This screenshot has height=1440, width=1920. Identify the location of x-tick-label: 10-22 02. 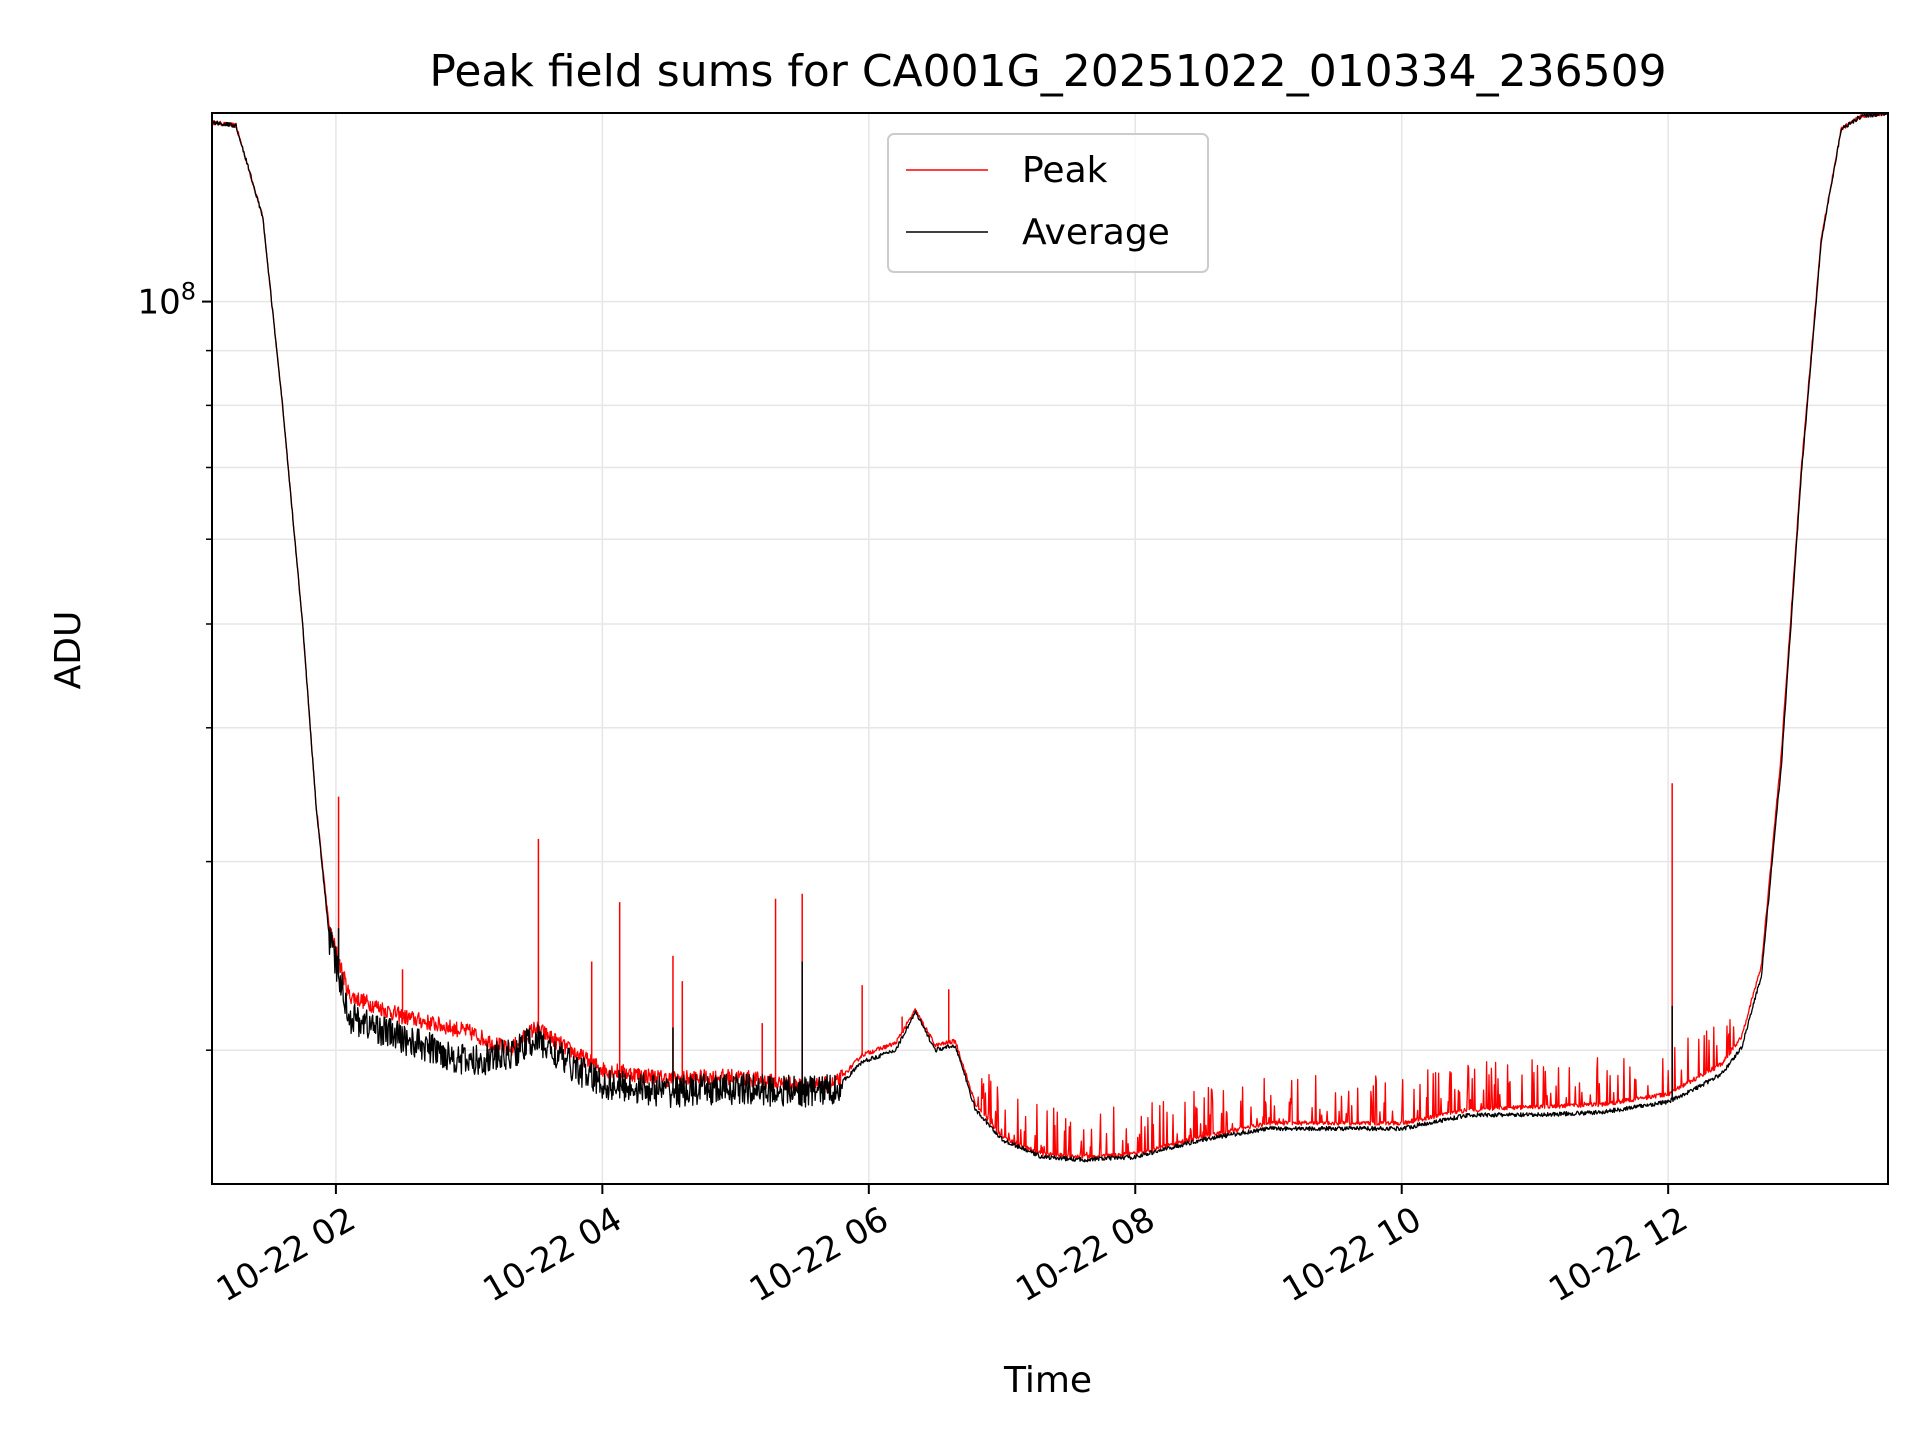
(286, 1254).